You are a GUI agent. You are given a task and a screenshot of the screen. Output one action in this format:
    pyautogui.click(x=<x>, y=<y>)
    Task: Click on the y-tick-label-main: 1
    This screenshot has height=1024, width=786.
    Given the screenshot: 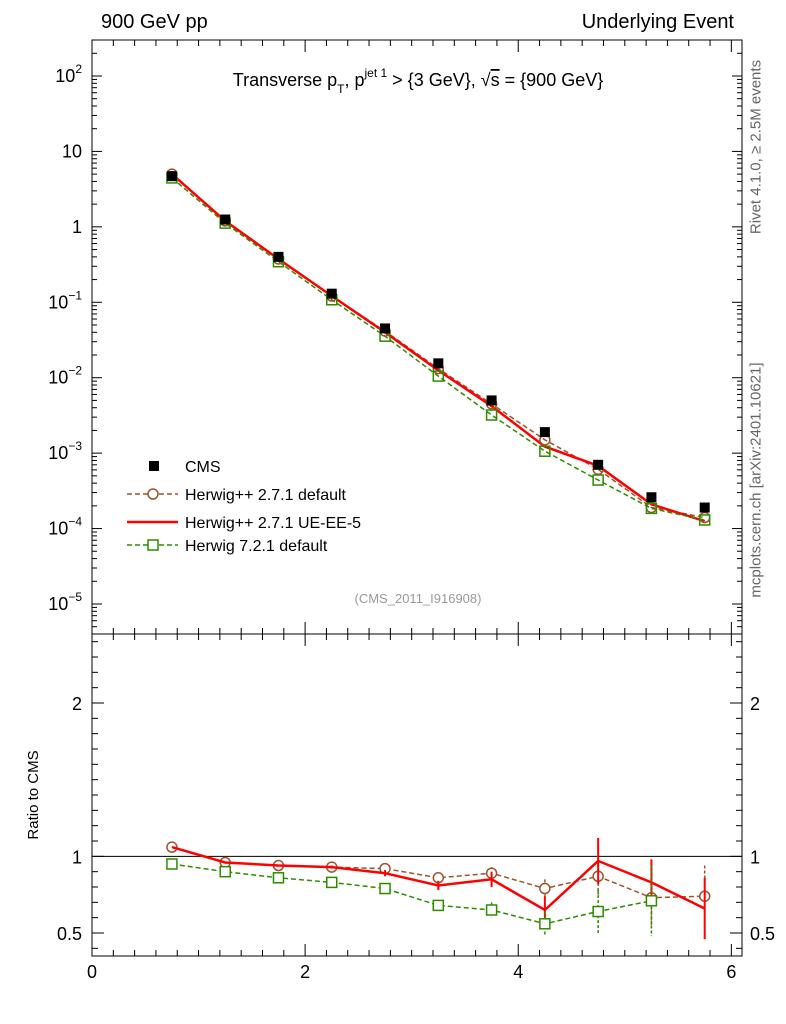 What is the action you would take?
    pyautogui.click(x=77, y=227)
    